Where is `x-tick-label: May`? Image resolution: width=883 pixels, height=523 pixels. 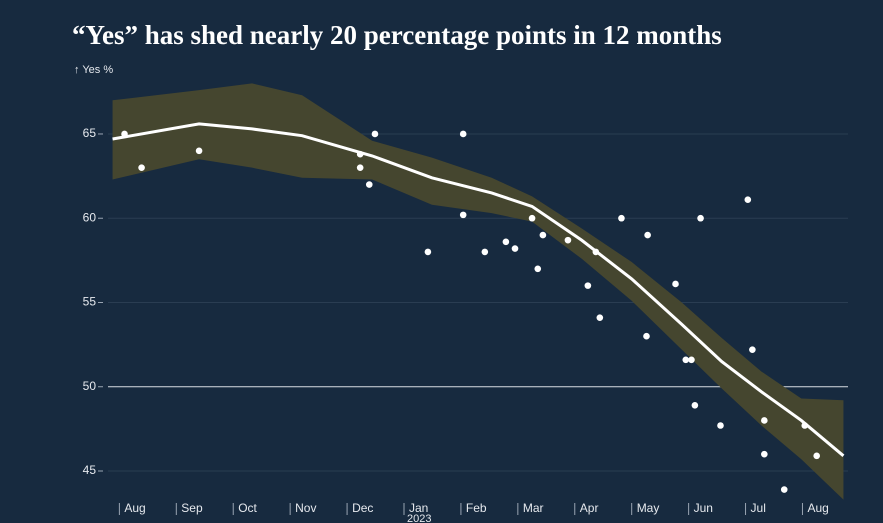
x-tick-label: May is located at coordinates (648, 508).